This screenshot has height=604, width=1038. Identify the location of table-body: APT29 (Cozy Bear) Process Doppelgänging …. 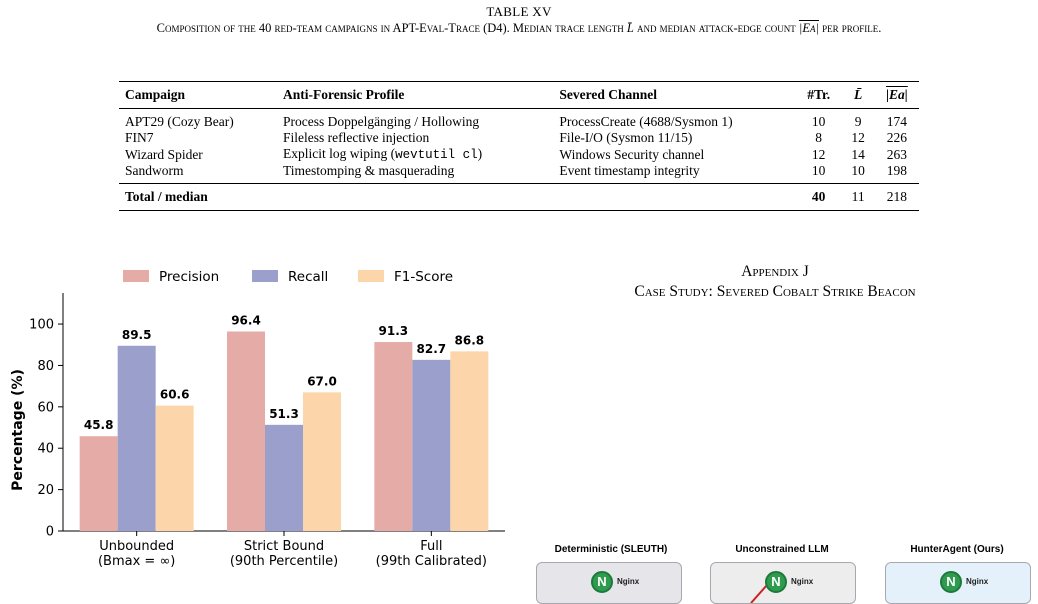
(519, 146).